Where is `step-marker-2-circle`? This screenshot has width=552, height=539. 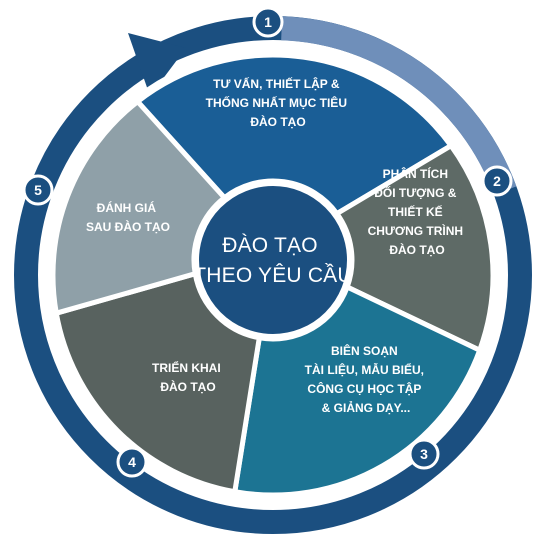
step-marker-2-circle is located at coordinates (497, 181).